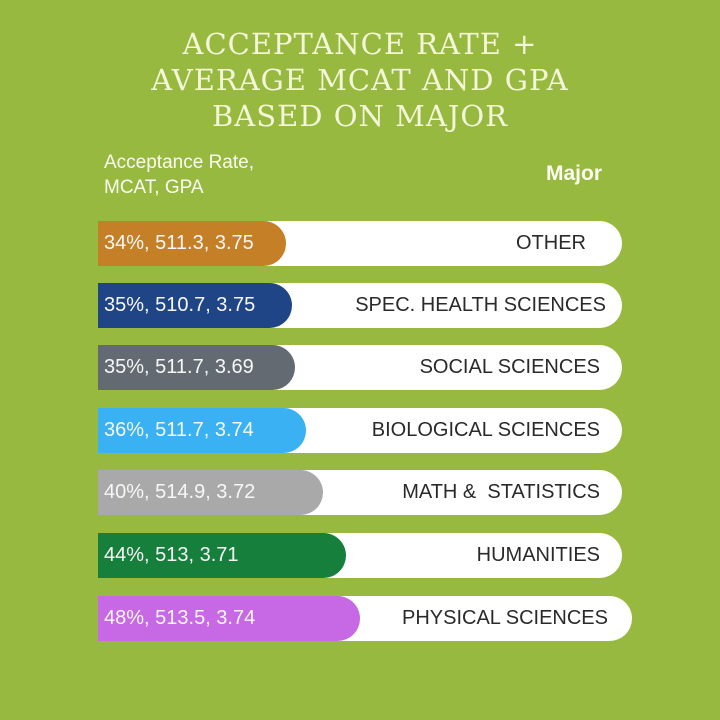 The image size is (720, 720). I want to click on bar-row-math-statistics: 40%, 514.9, 3.72 MATH & STATISTICS, so click(360, 492).